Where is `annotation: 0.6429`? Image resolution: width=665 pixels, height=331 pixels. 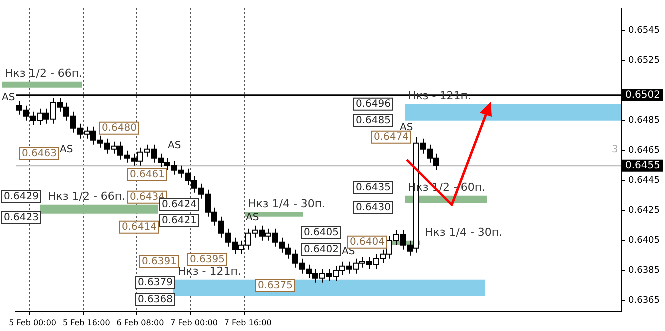
annotation: 0.6429 is located at coordinates (21, 197).